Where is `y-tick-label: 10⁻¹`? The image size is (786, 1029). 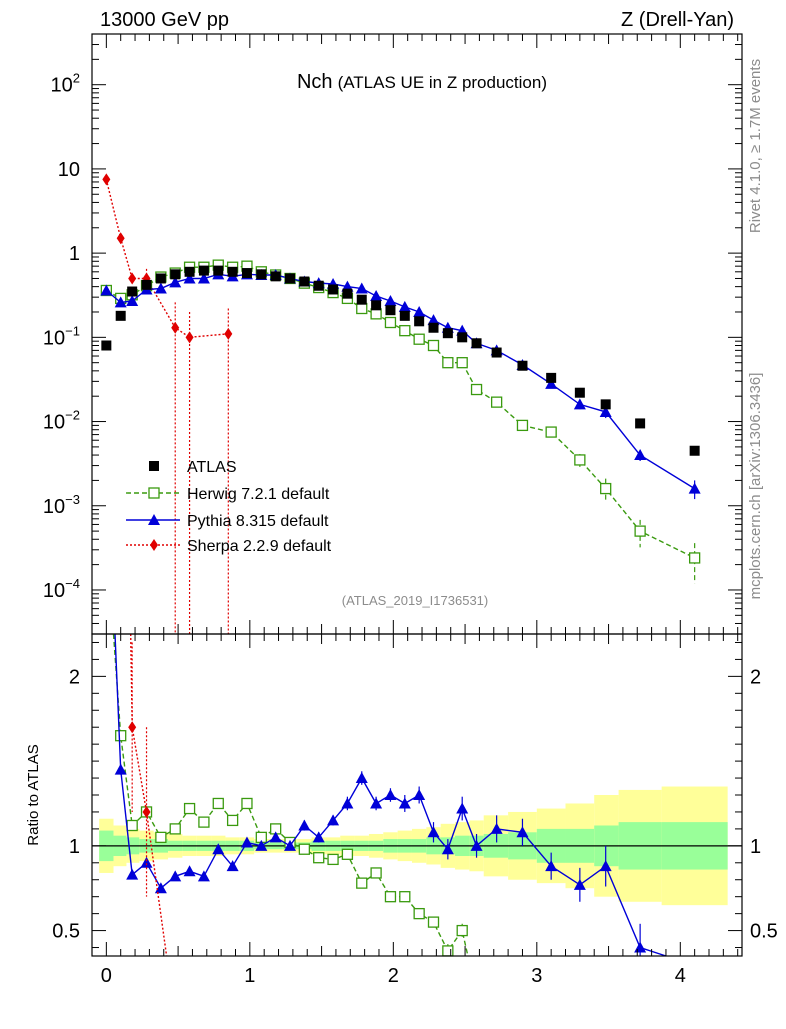 y-tick-label: 10⁻¹ is located at coordinates (61, 336).